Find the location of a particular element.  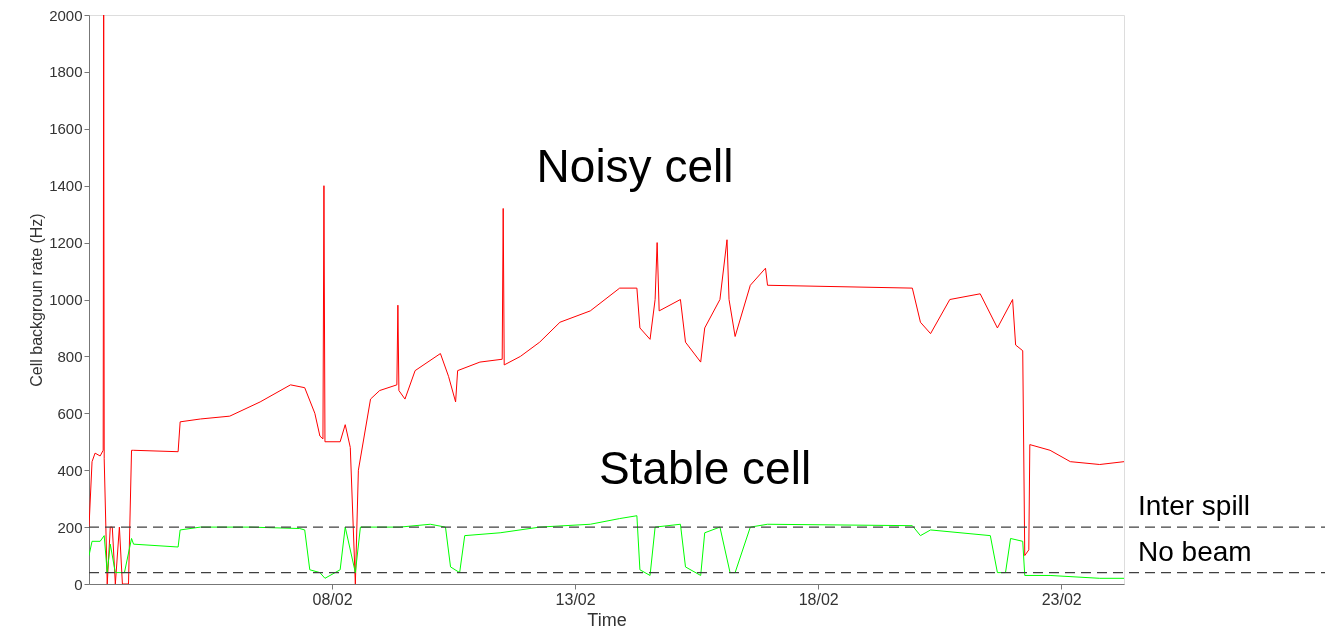

y-tick-label: 600 is located at coordinates (70, 413).